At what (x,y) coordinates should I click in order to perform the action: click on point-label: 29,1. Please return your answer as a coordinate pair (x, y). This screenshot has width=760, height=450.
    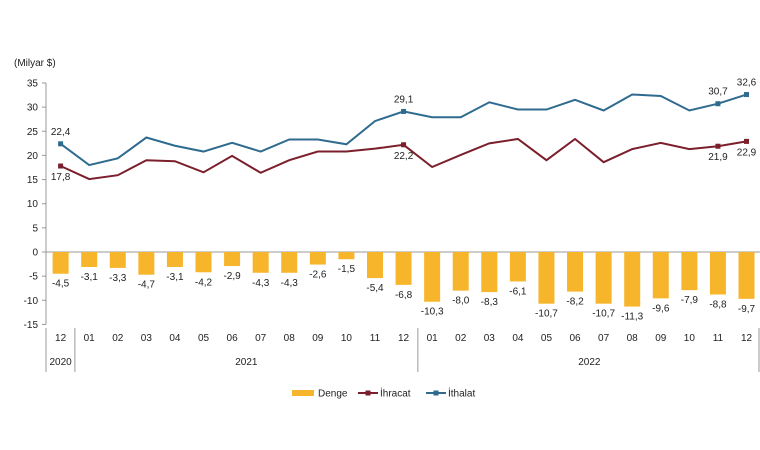
    Looking at the image, I should click on (404, 99).